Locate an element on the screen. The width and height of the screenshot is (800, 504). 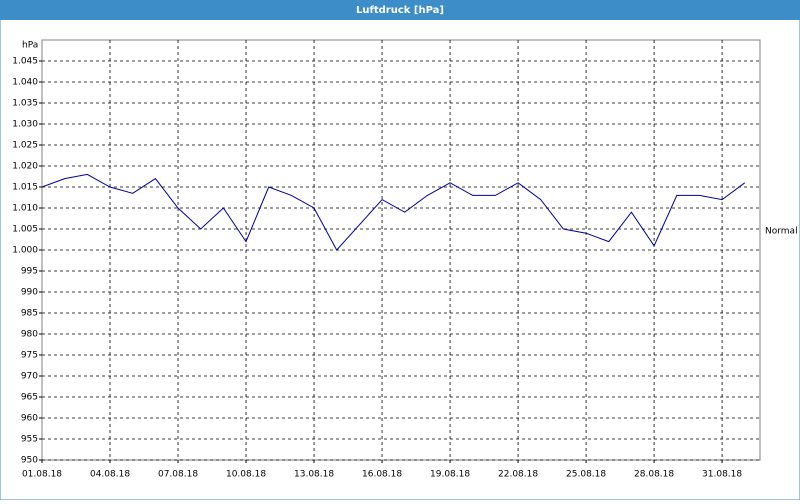
y-tick-label: 970 is located at coordinates (29, 377).